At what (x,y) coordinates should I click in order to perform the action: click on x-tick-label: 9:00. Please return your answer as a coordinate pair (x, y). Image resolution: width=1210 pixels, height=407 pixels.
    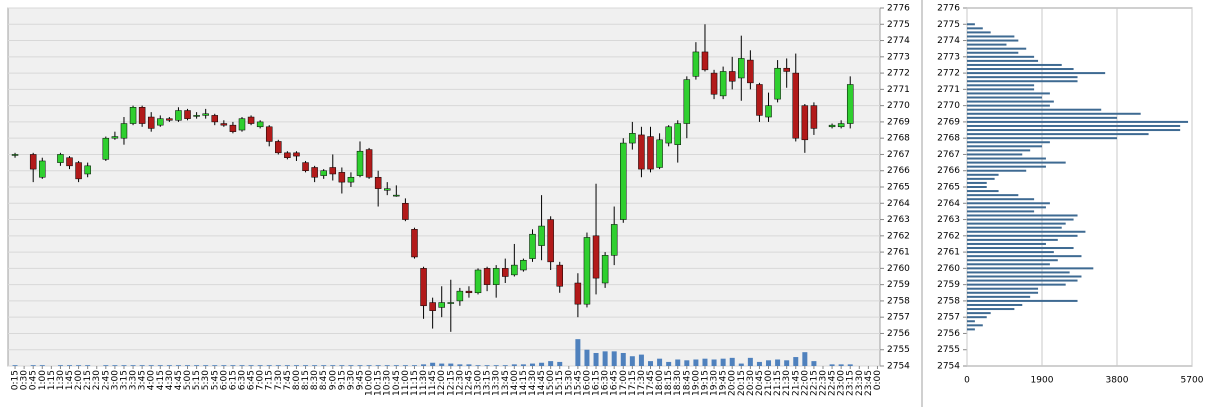
    Looking at the image, I should click on (333, 380).